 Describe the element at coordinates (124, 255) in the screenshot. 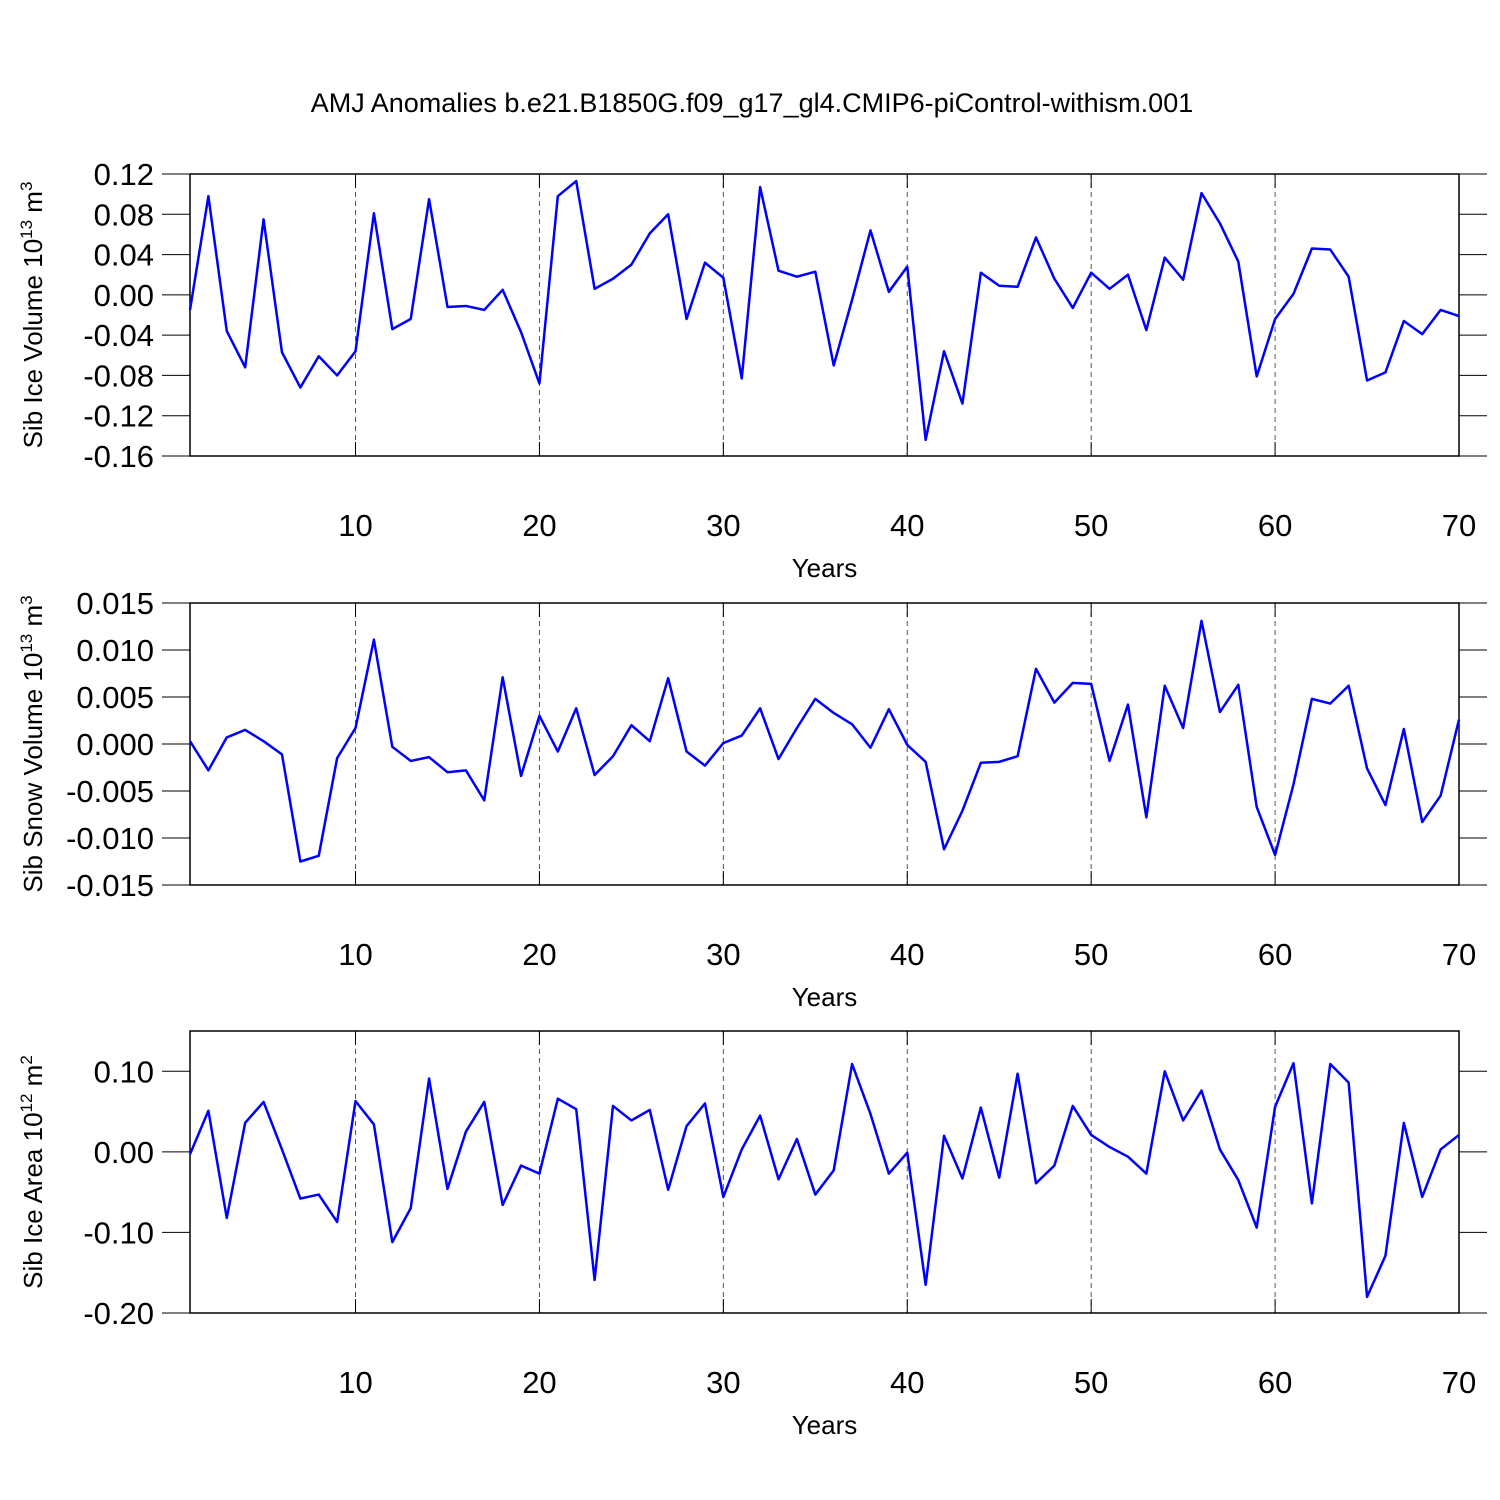

I see `y-tick-label: 0.04` at that location.